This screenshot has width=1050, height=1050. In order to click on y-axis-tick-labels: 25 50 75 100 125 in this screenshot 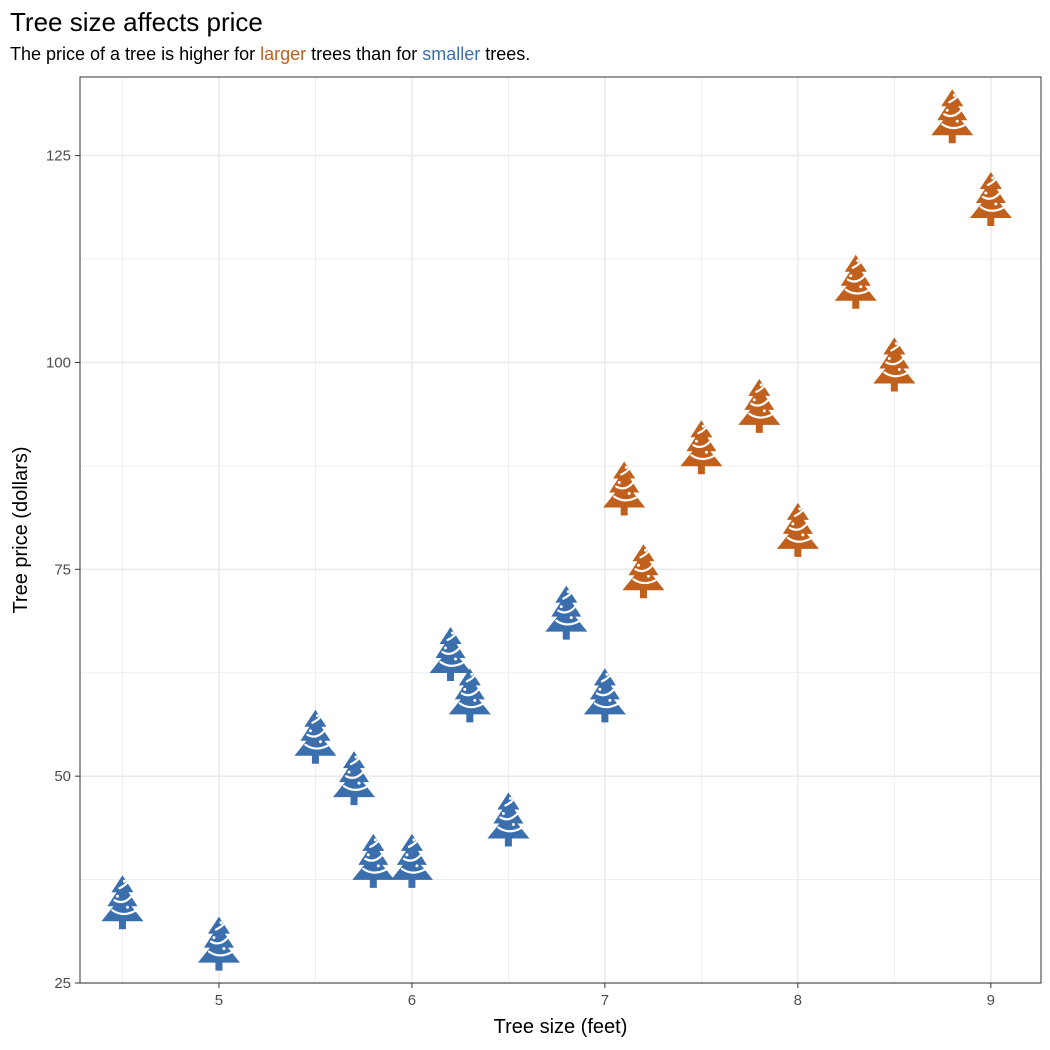, I will do `click(58, 570)`.